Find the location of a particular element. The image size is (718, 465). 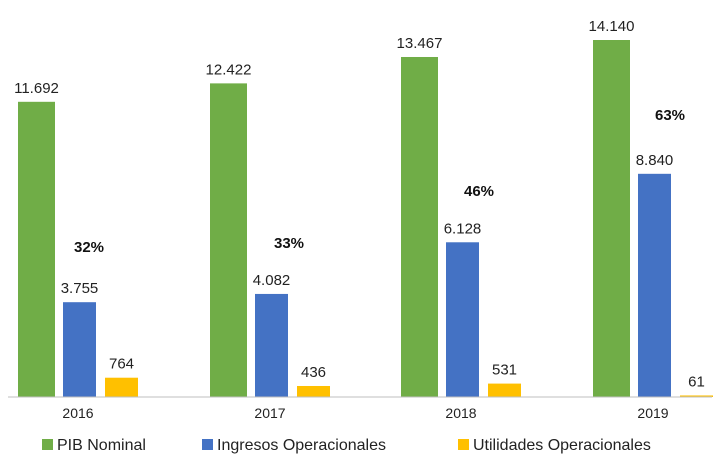

bar-ingresos-operacionales-2019 is located at coordinates (654, 285).